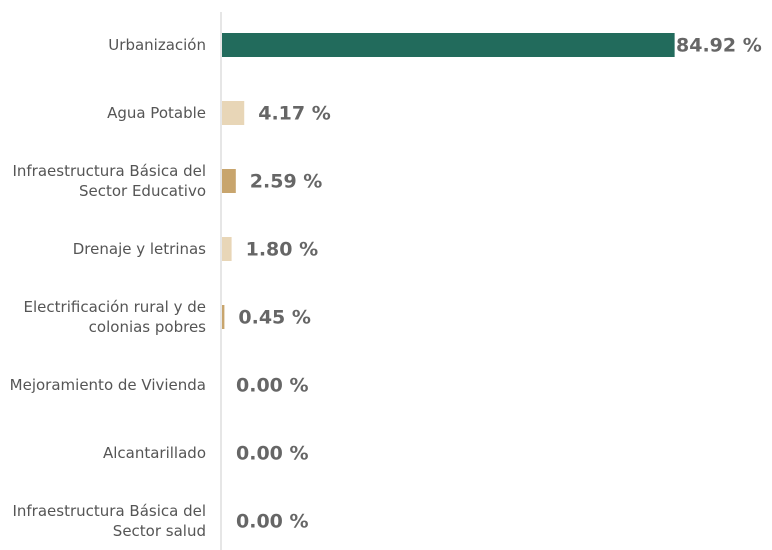 The image size is (772, 550). What do you see at coordinates (286, 182) in the screenshot?
I see `value-label: 2.59 %` at bounding box center [286, 182].